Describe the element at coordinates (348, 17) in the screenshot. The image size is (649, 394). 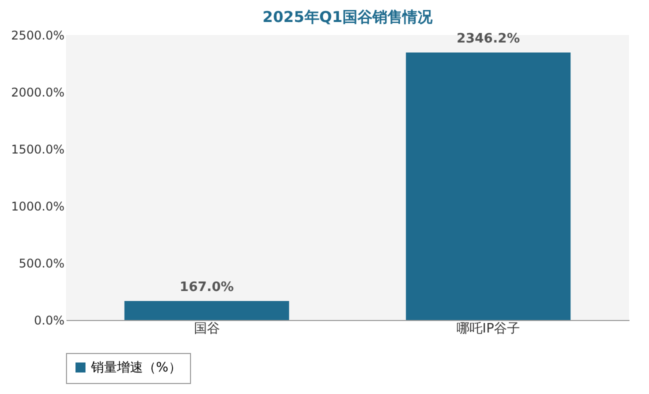
I see `chart-title: 2025年Q1国谷销售情况` at that location.